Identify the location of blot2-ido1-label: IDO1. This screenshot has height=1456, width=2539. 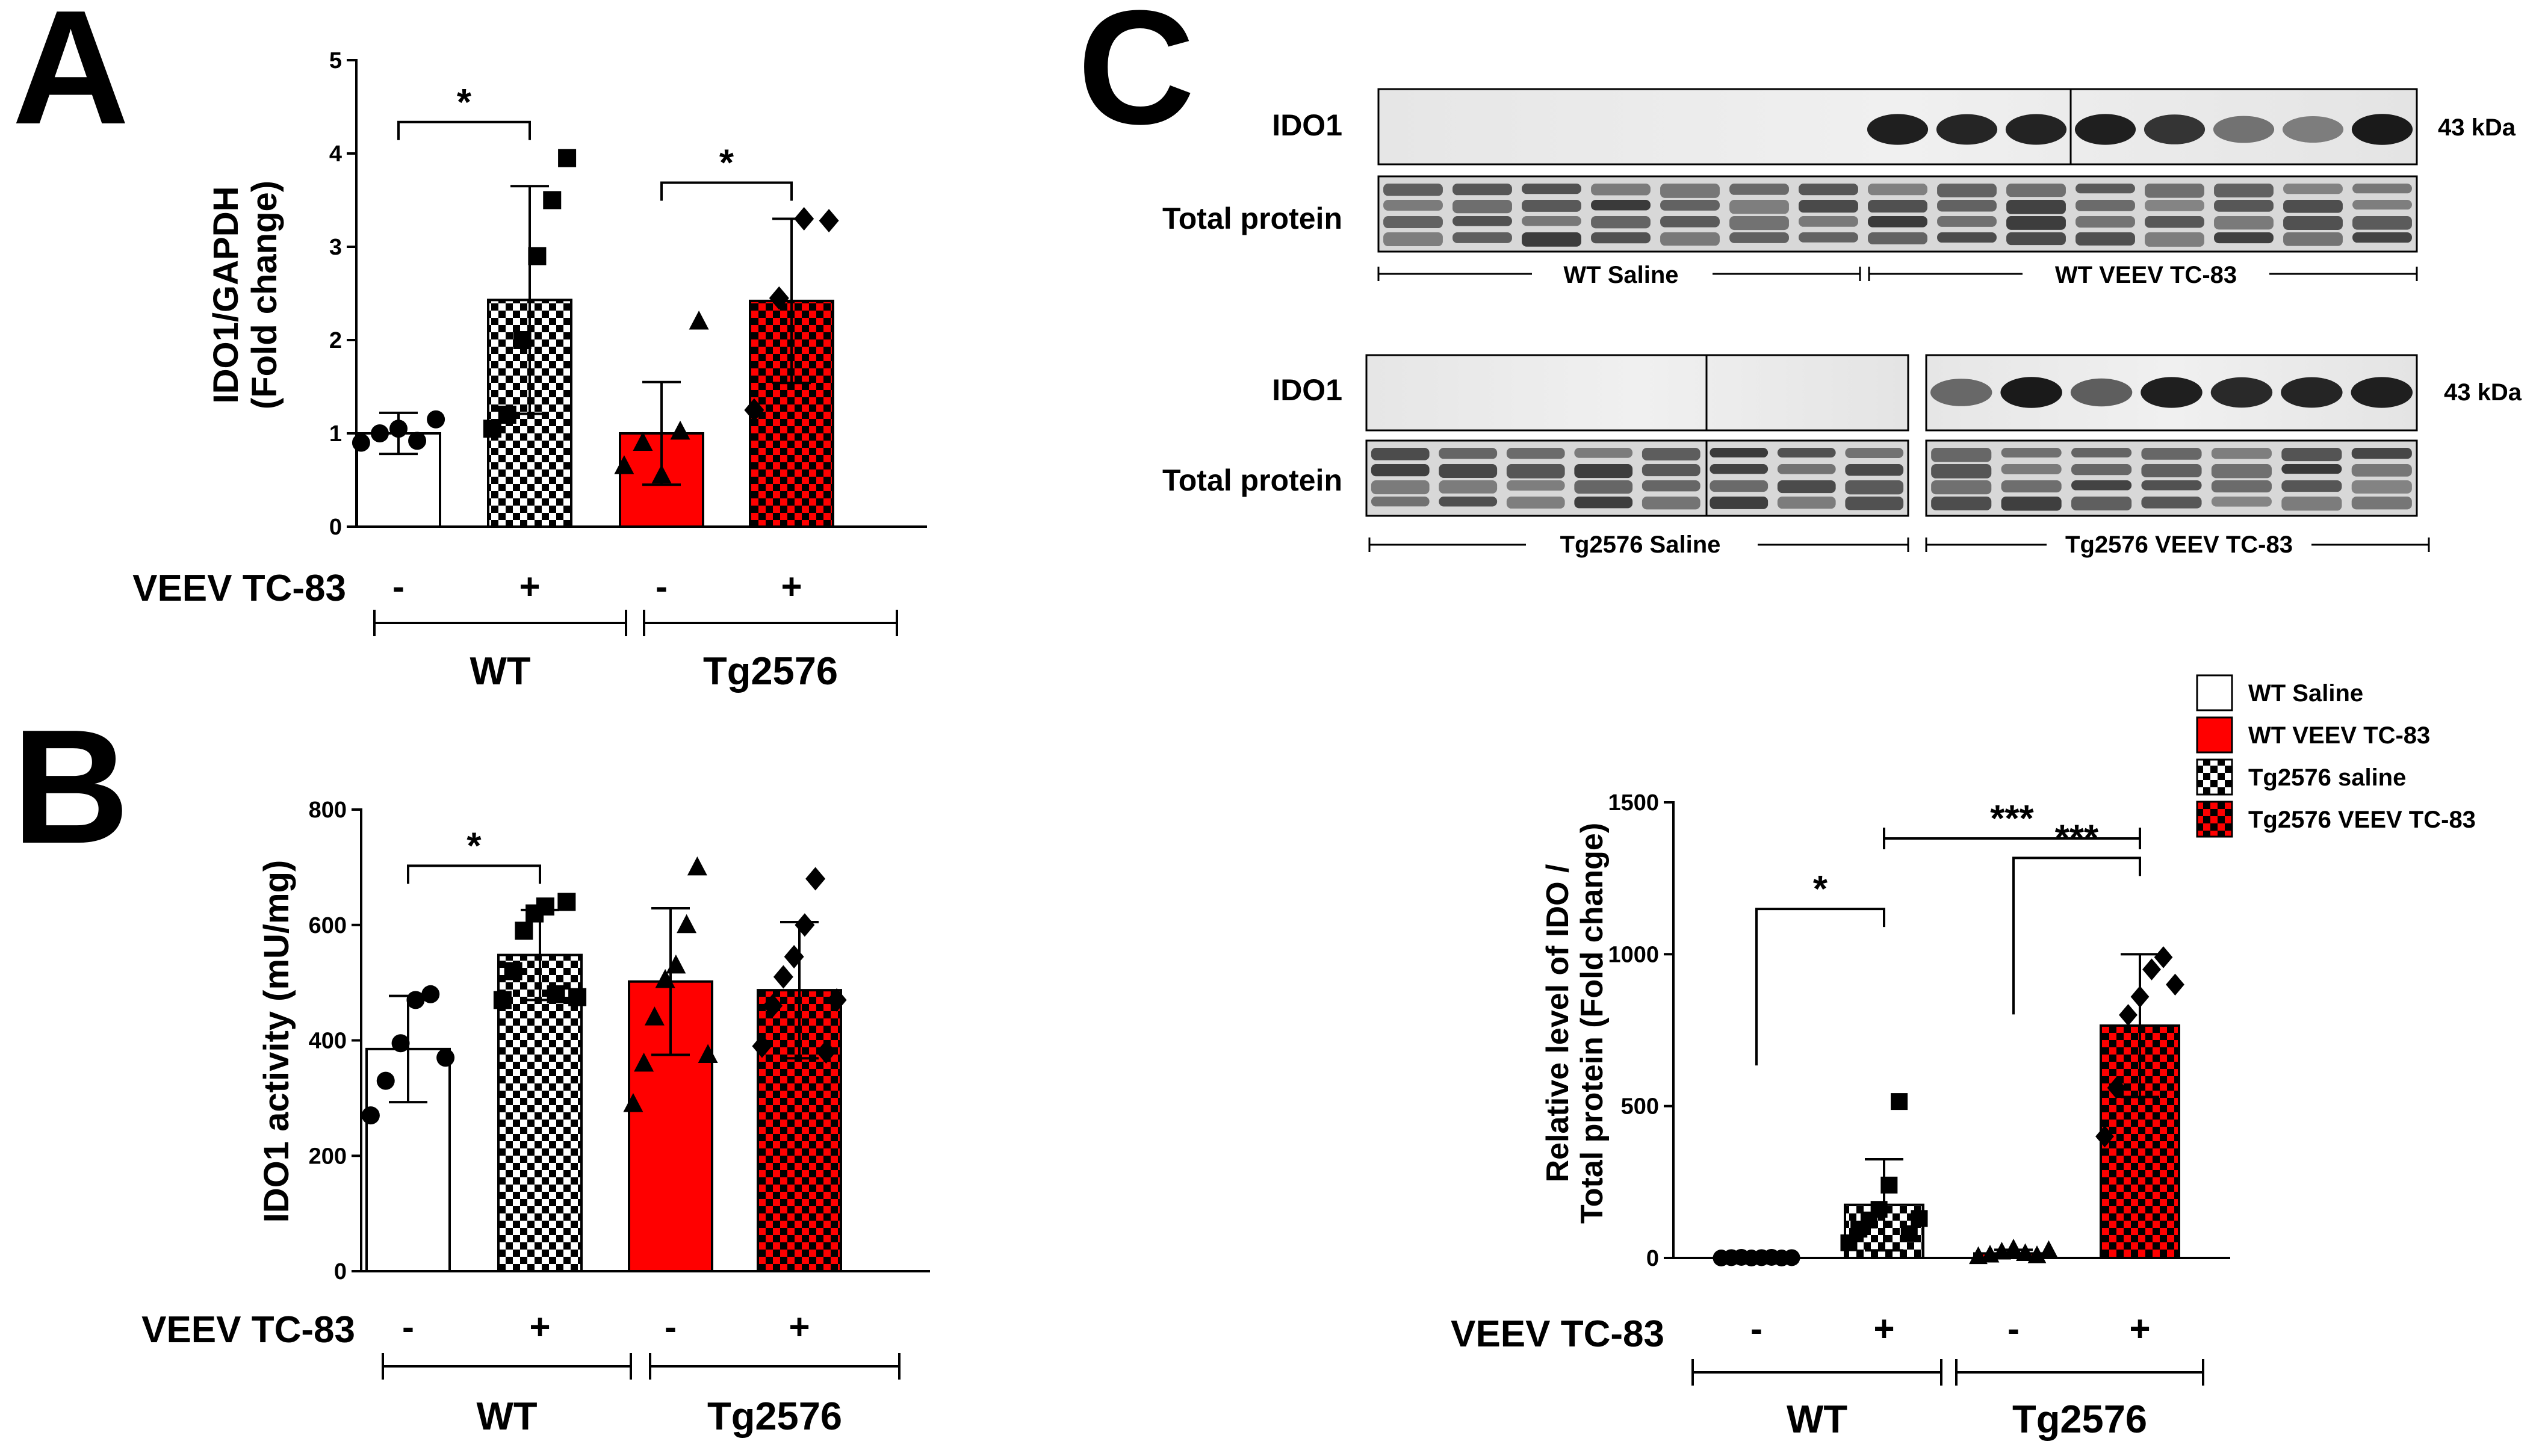
(1307, 390).